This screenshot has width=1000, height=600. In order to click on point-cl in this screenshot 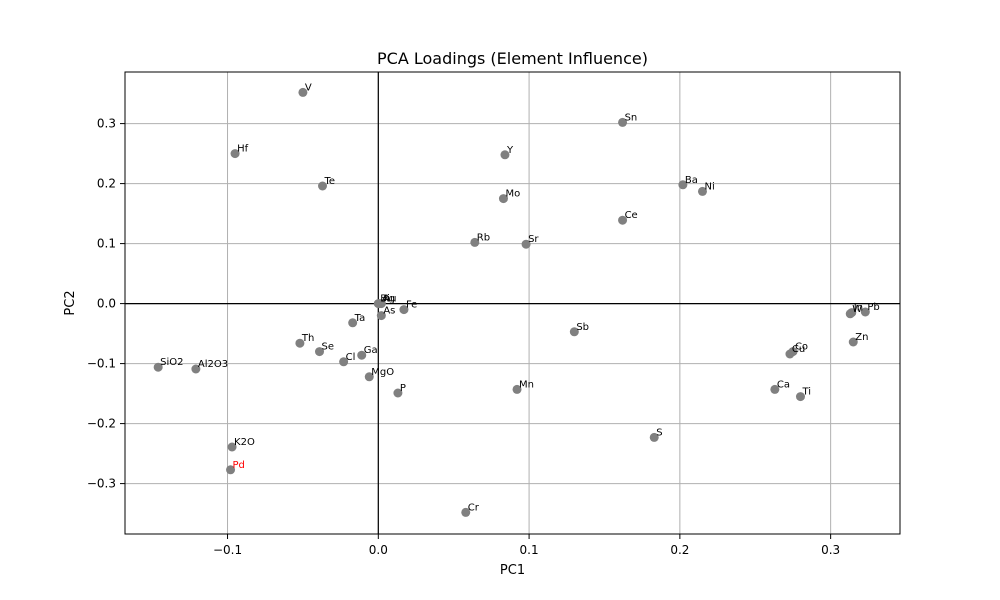, I will do `click(344, 362)`.